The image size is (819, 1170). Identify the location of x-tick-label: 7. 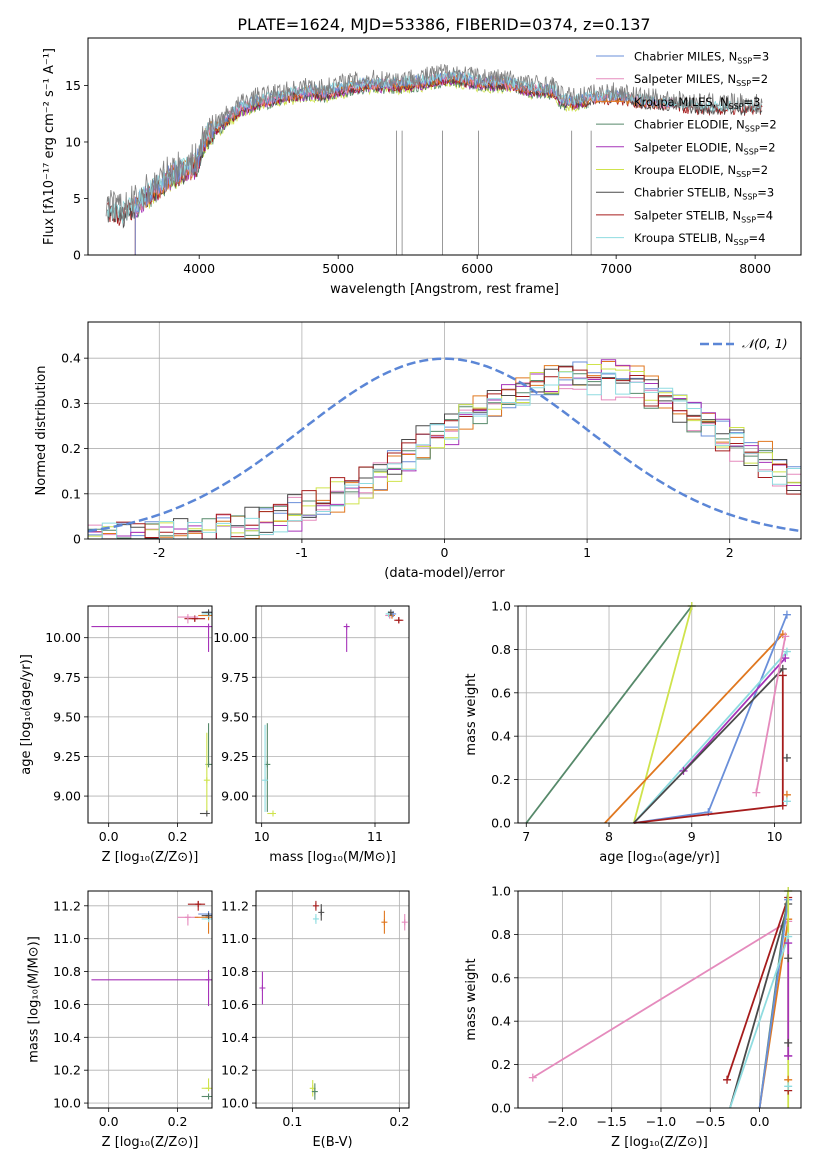
(526, 836).